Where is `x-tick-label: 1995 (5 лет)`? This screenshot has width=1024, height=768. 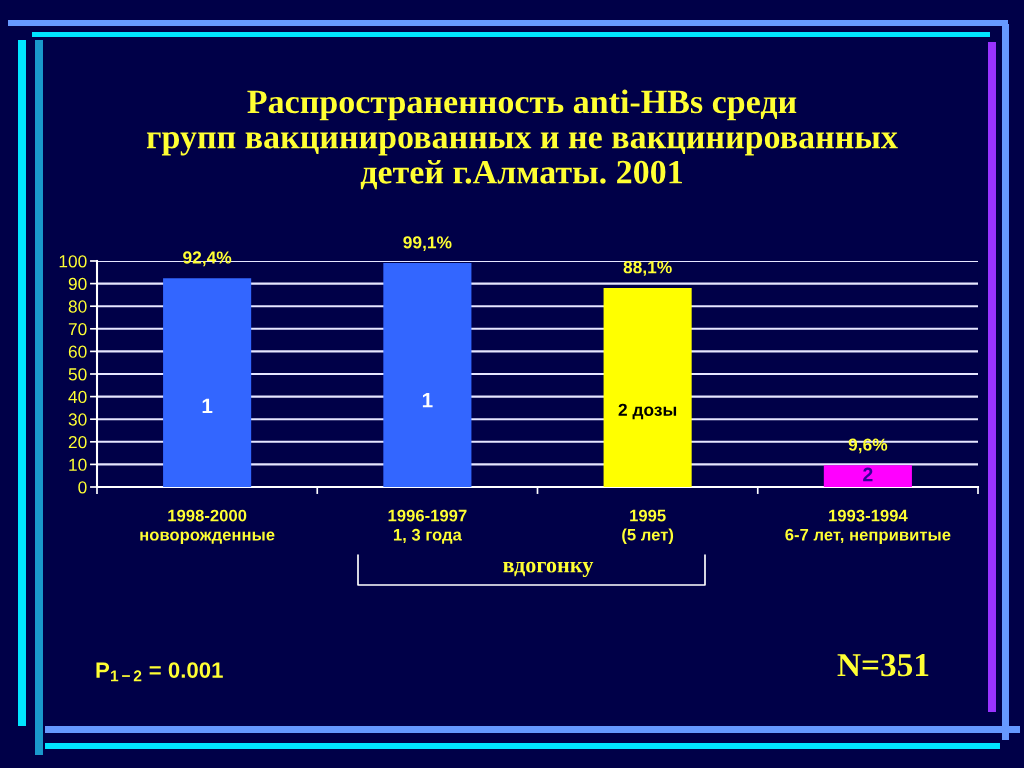 x-tick-label: 1995 (5 лет) is located at coordinates (648, 526).